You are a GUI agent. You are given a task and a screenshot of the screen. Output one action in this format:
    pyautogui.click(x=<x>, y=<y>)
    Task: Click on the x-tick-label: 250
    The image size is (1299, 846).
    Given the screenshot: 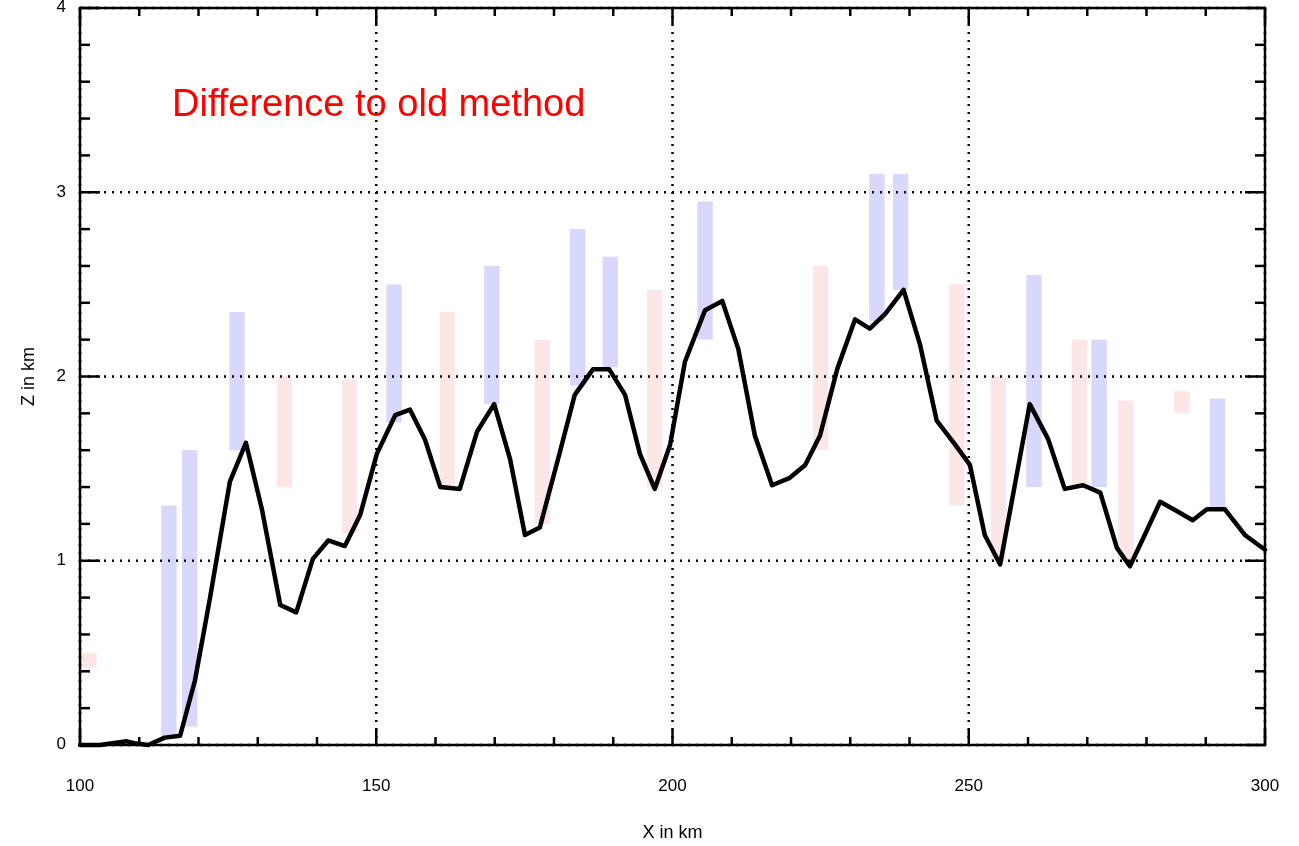 What is the action you would take?
    pyautogui.click(x=968, y=785)
    